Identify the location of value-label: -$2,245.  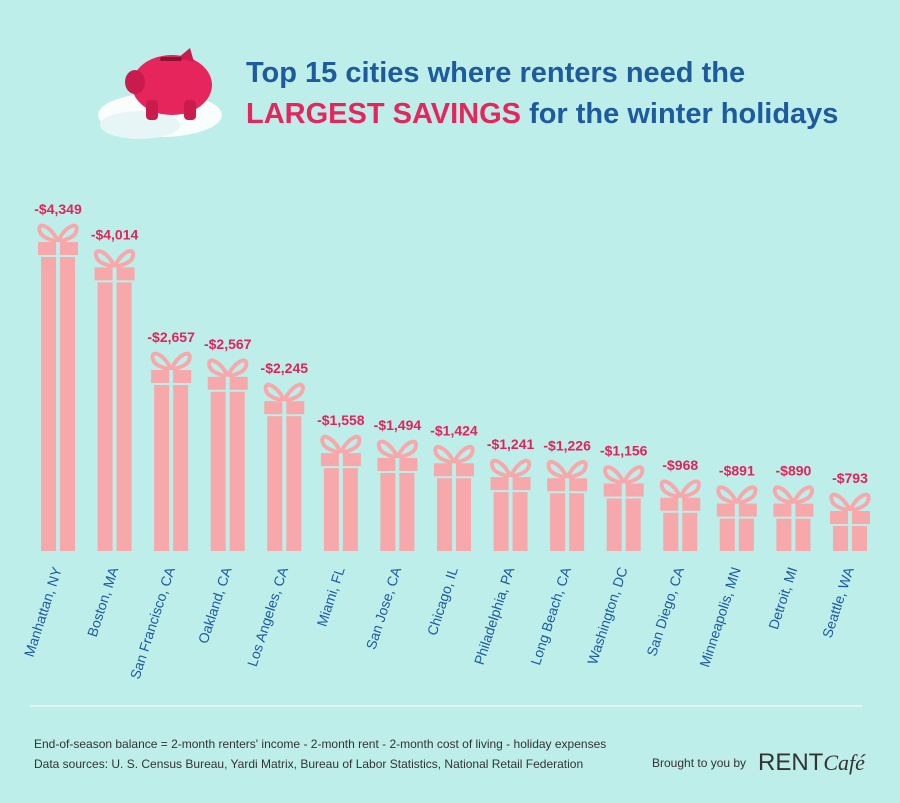
(285, 368).